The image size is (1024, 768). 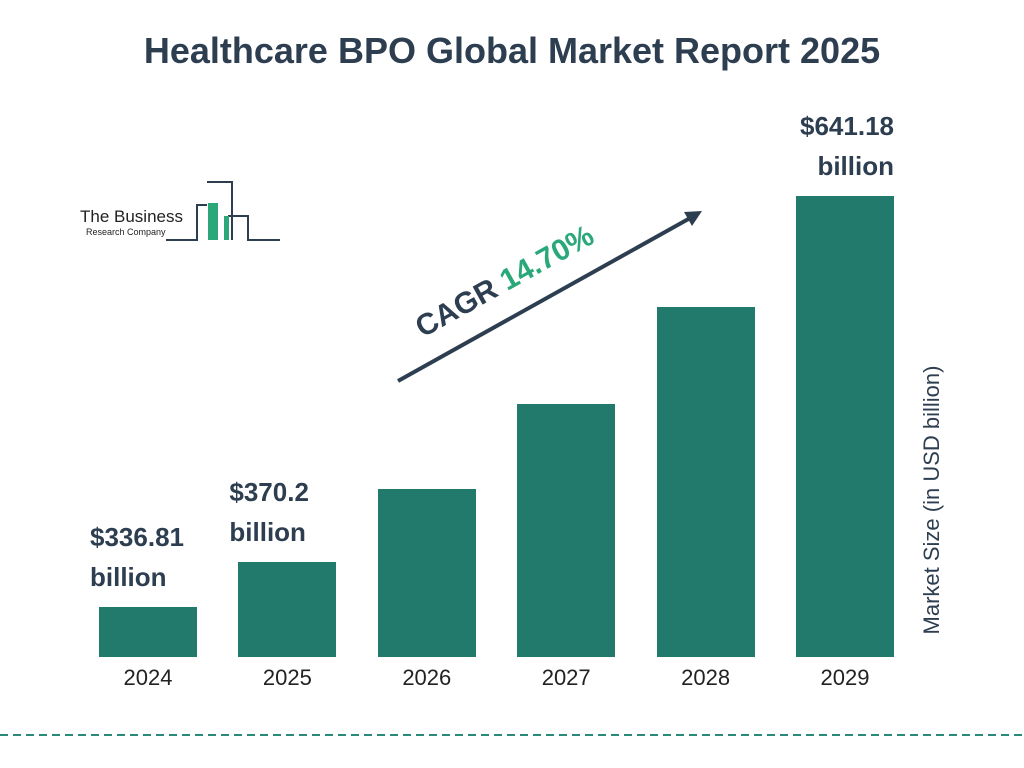 I want to click on x-tick-label: 2025, so click(x=287, y=677).